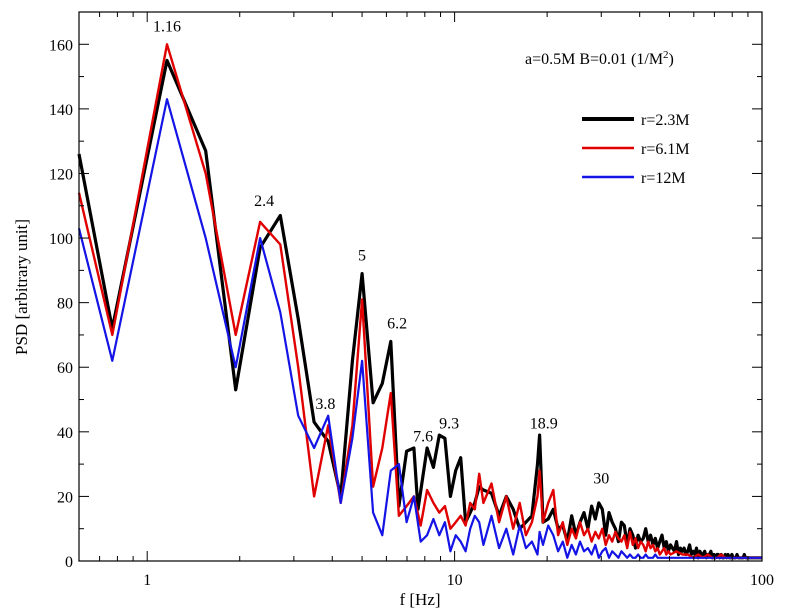  What do you see at coordinates (61, 110) in the screenshot?
I see `y-tick-label: 140` at bounding box center [61, 110].